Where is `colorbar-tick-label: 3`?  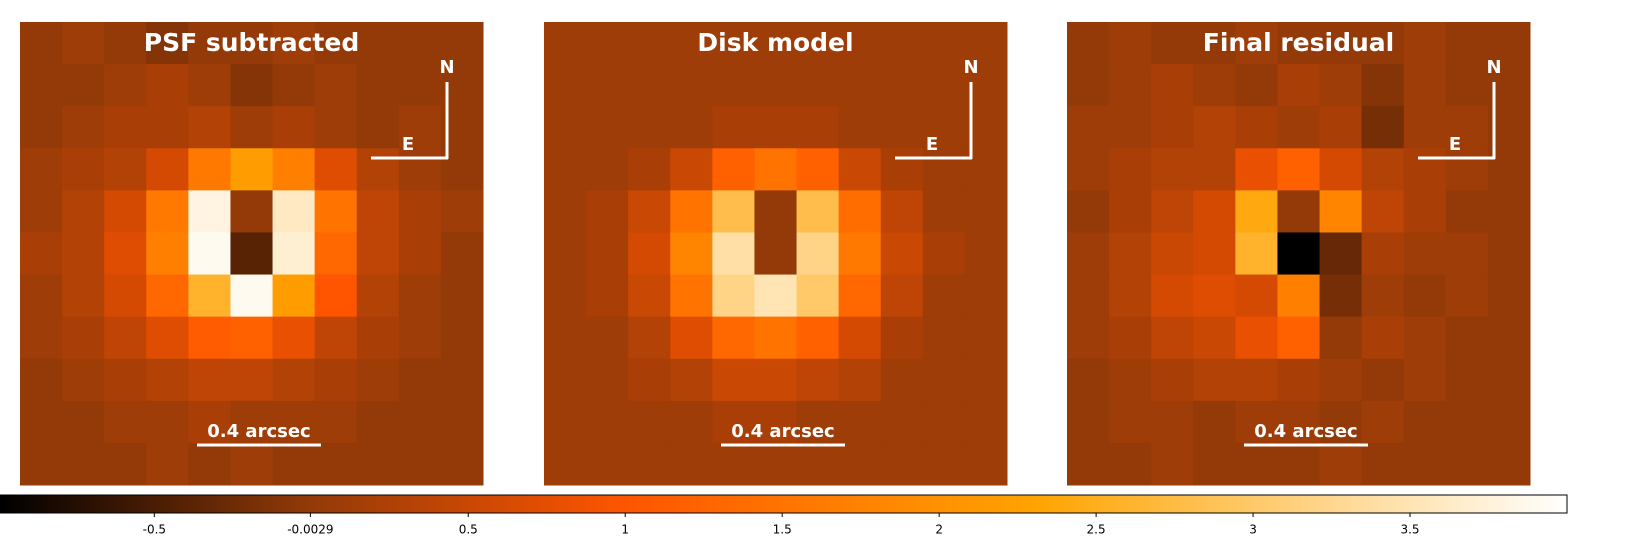
colorbar-tick-label: 3 is located at coordinates (1253, 530).